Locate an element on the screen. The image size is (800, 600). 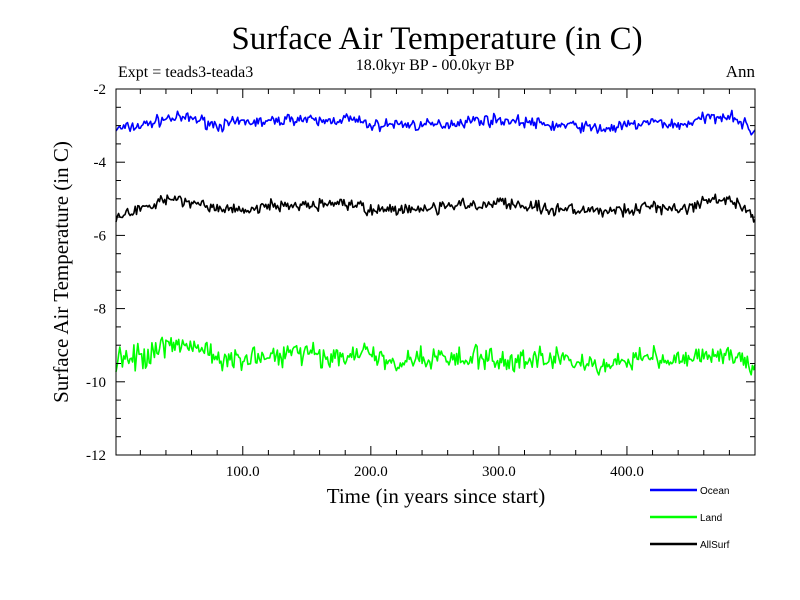
y-tick-label: -6 is located at coordinates (100, 236).